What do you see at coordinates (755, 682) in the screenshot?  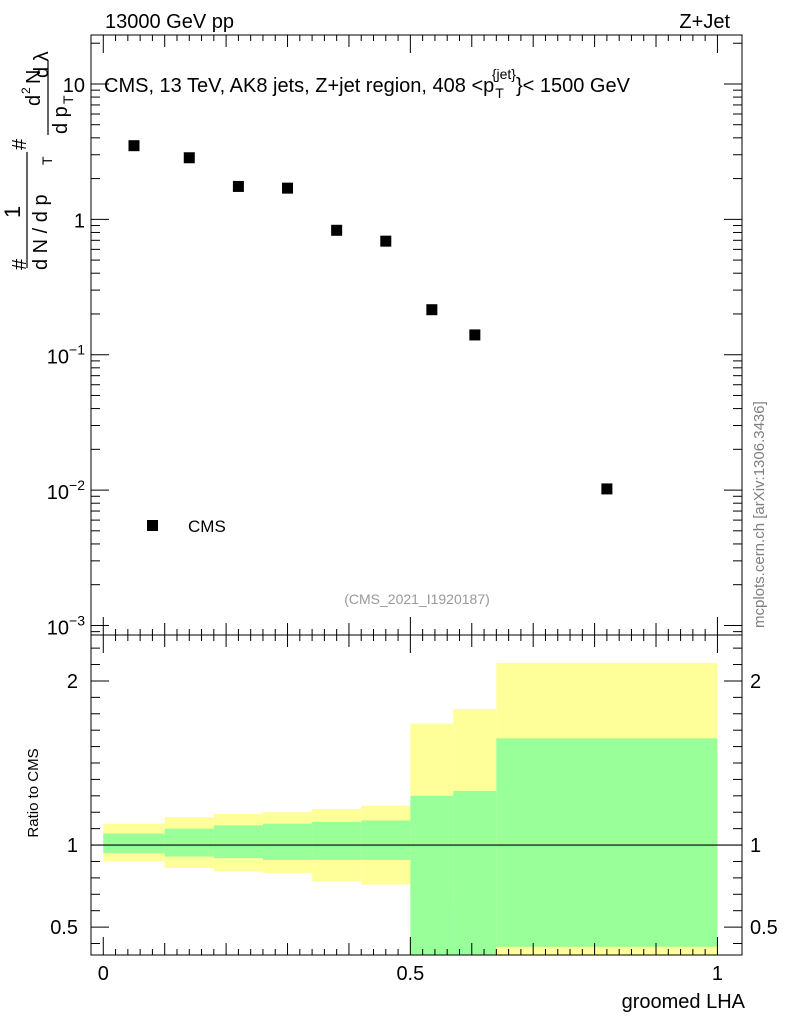 I see `ratio-y-tick-label-right: 2` at bounding box center [755, 682].